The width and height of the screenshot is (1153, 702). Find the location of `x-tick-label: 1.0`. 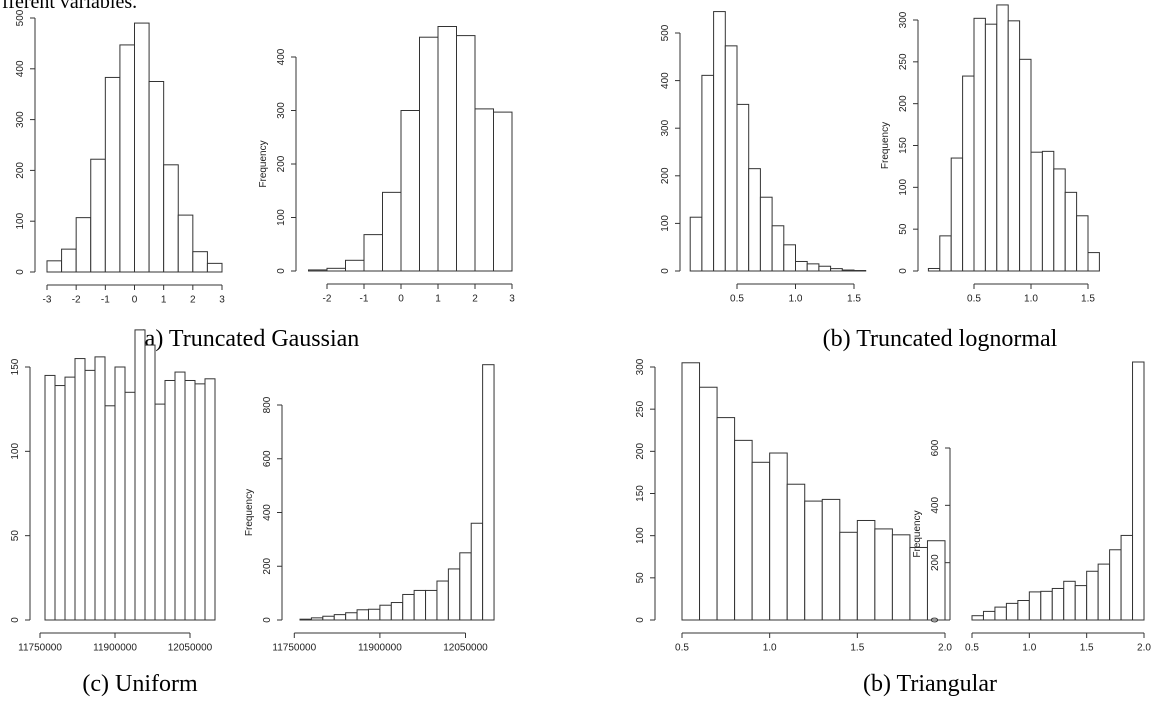

x-tick-label: 1.0 is located at coordinates (1029, 648).